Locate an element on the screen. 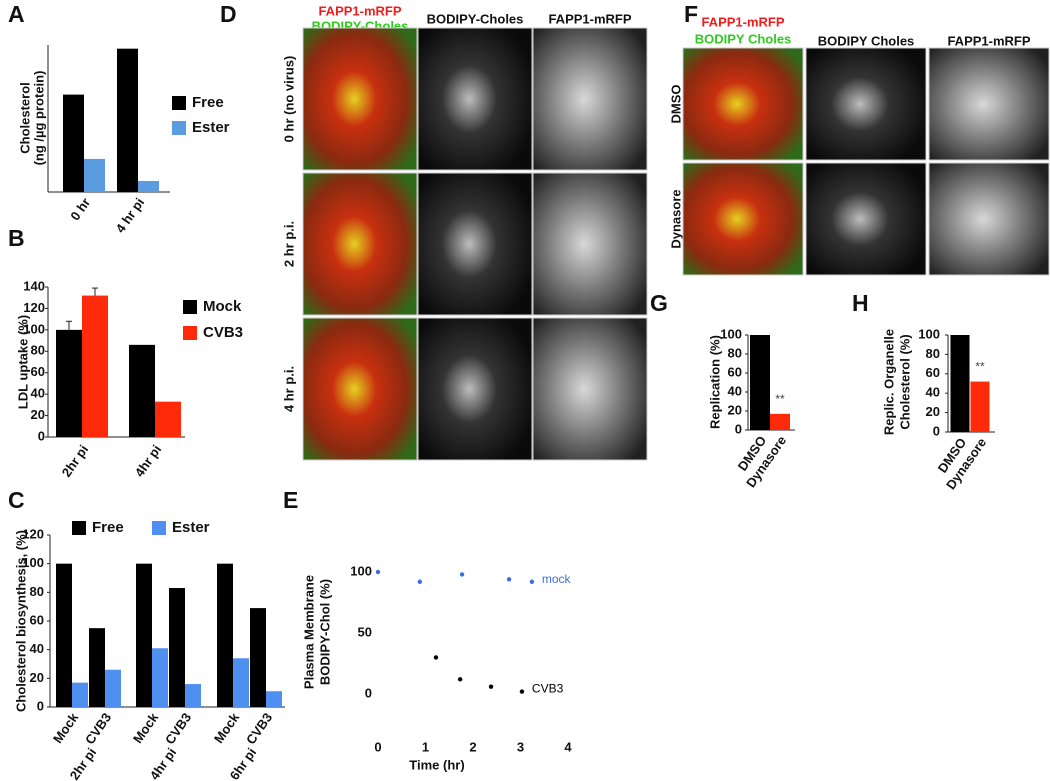 This screenshot has height=781, width=1050. row-label: DMSO is located at coordinates (675, 104).